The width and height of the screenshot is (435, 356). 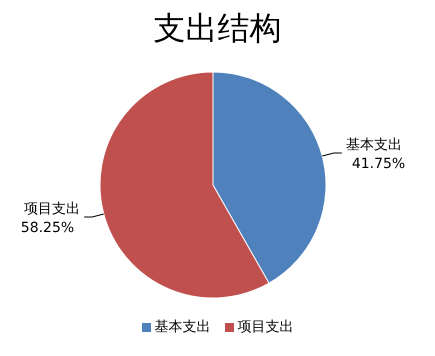 I want to click on data-label: 58.25%, so click(x=47, y=228).